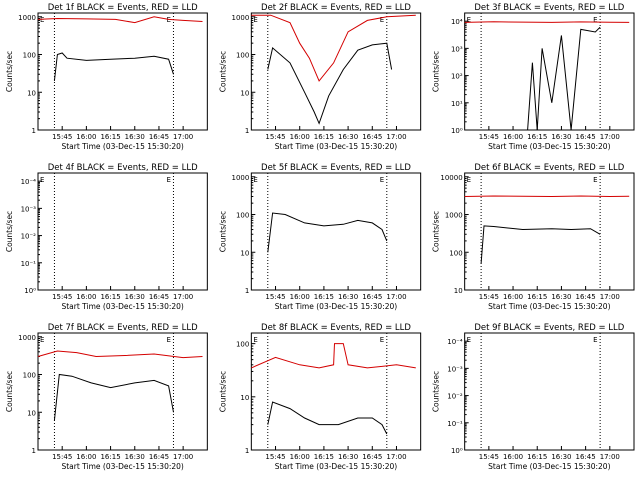 This screenshot has width=640, height=480. What do you see at coordinates (549, 168) in the screenshot?
I see `panel-title: Det 6f BLACK = Events, RED = LLD` at bounding box center [549, 168].